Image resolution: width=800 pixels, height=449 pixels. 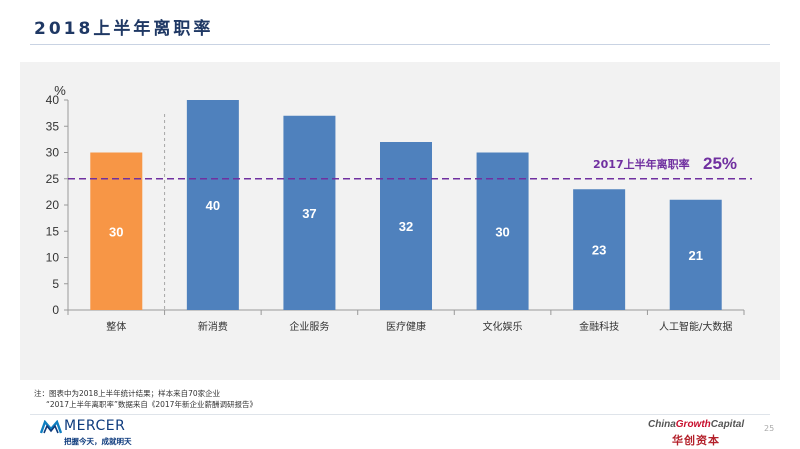 What do you see at coordinates (53, 205) in the screenshot?
I see `y-tick-label: 20` at bounding box center [53, 205].